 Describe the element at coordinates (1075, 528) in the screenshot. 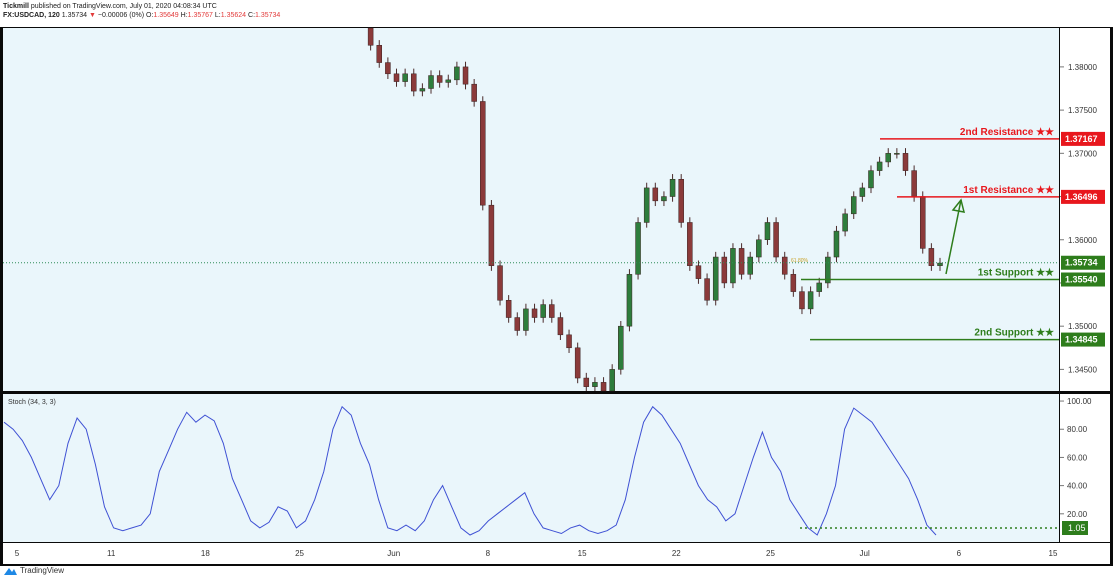

I see `stoch-last-tag` at that location.